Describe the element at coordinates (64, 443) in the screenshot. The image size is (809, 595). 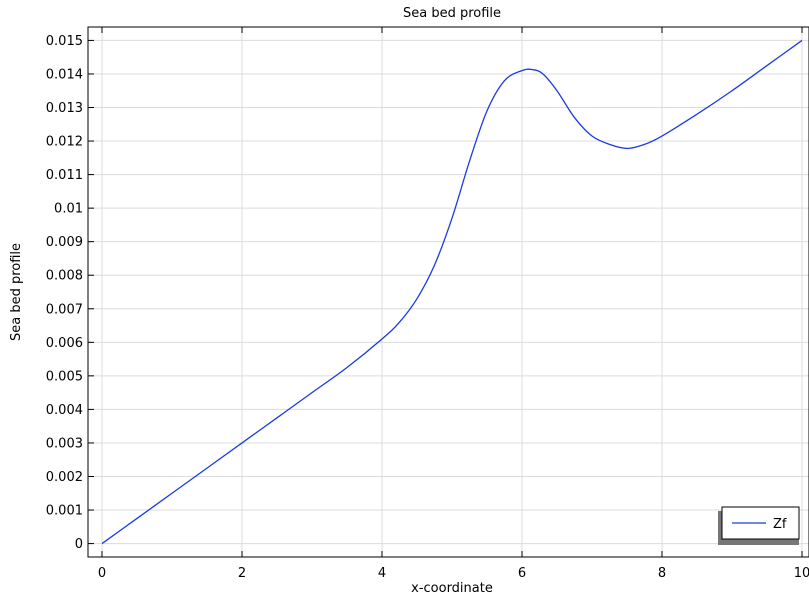
I see `y-tick-label: 0.003` at that location.